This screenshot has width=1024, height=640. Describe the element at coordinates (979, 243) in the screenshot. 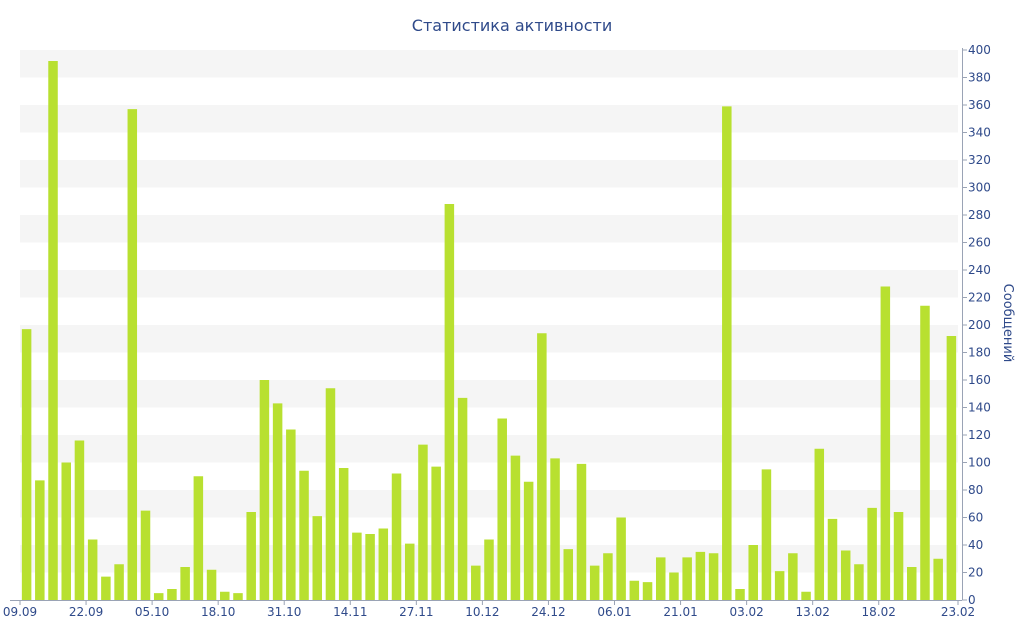

I see `y-tick-label: 260` at that location.